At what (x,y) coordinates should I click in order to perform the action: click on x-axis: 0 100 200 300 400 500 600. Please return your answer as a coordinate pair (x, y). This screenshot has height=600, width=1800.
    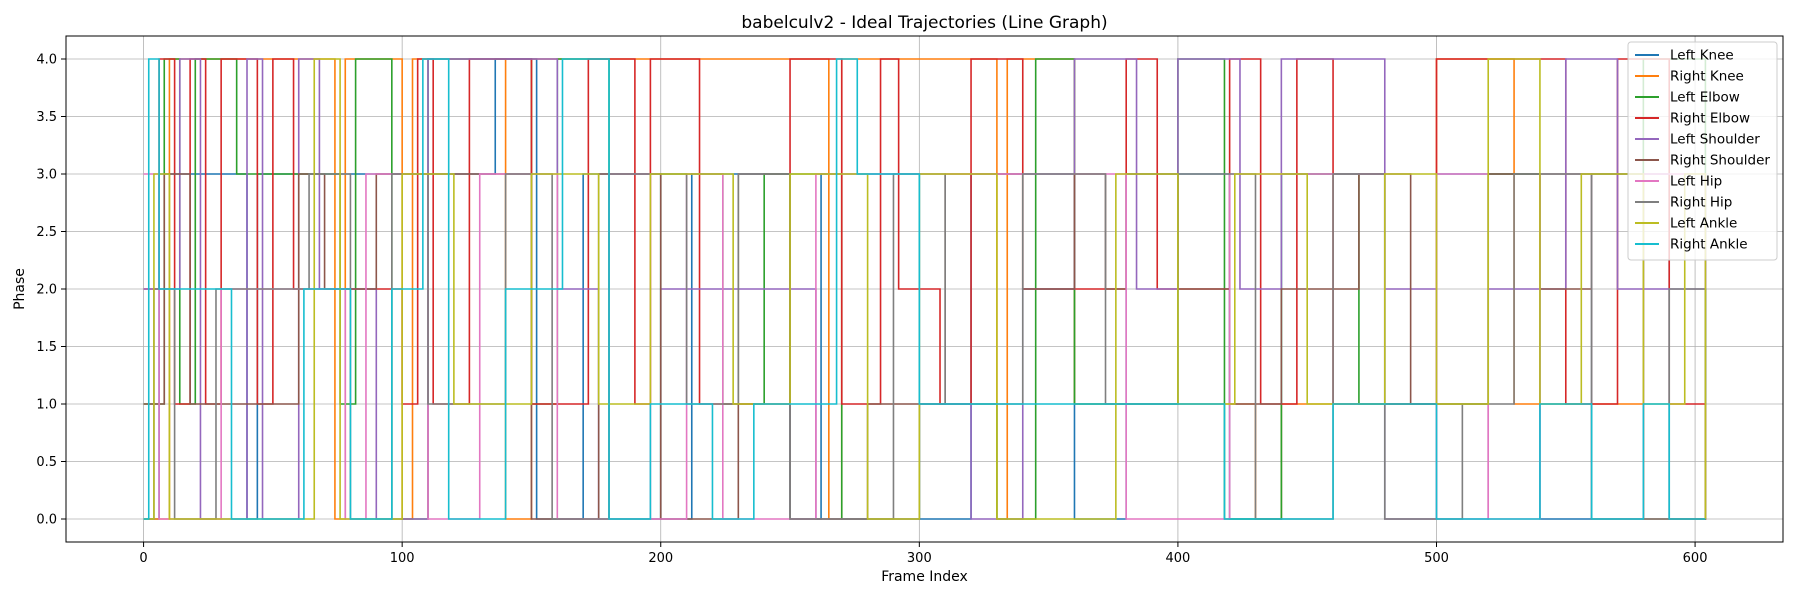
    Looking at the image, I should click on (923, 554).